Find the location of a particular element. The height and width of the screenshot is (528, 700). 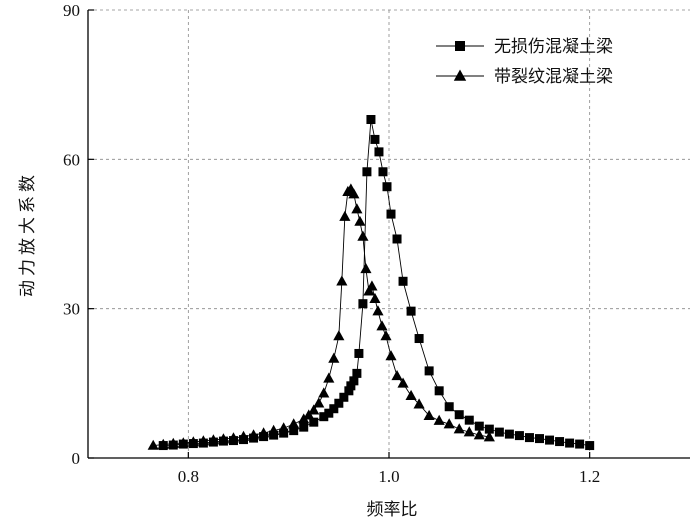

y-axis-title: 动力放大系数 is located at coordinates (28, 234).